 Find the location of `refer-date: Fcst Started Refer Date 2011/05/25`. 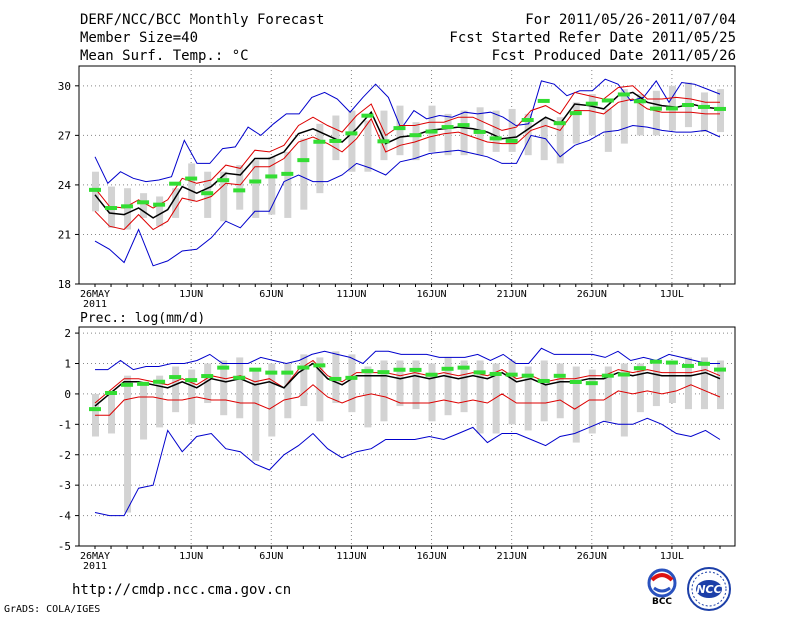

refer-date: Fcst Started Refer Date 2011/05/25 is located at coordinates (592, 38).